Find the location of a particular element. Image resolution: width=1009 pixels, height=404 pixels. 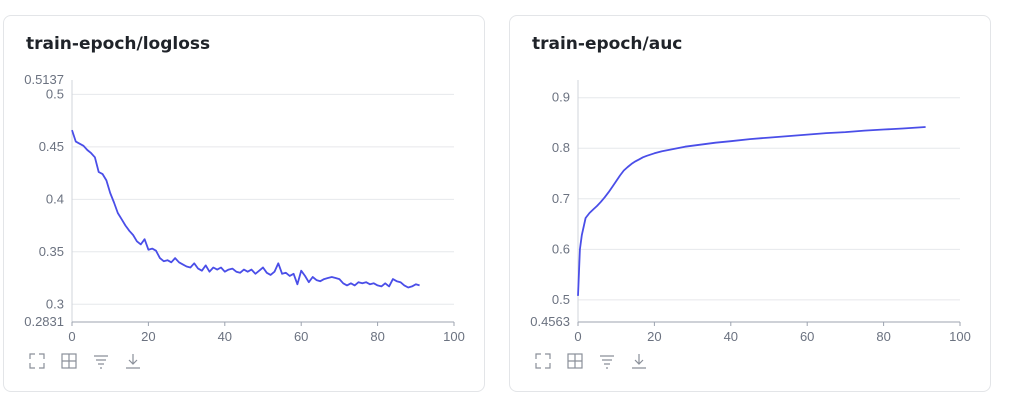

y-tick-label: 0.6 is located at coordinates (561, 248).